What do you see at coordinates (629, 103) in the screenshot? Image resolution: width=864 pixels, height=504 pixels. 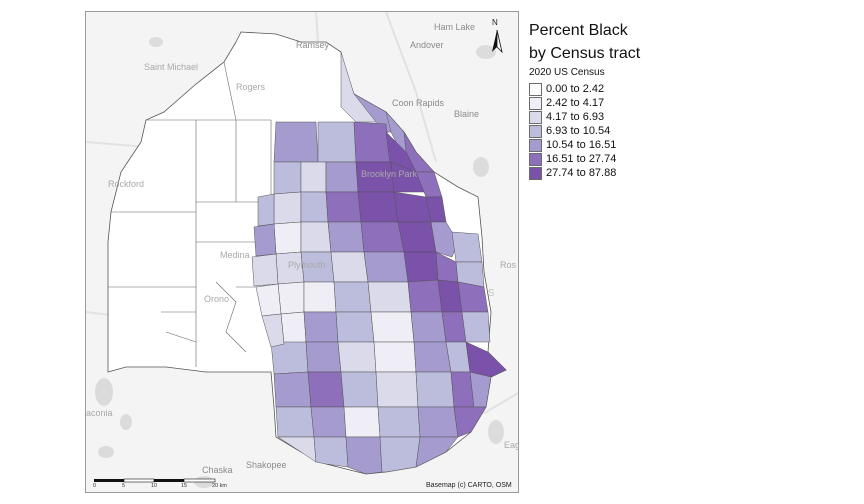 I see `legend-item: 2.42 to 4.17` at bounding box center [629, 103].